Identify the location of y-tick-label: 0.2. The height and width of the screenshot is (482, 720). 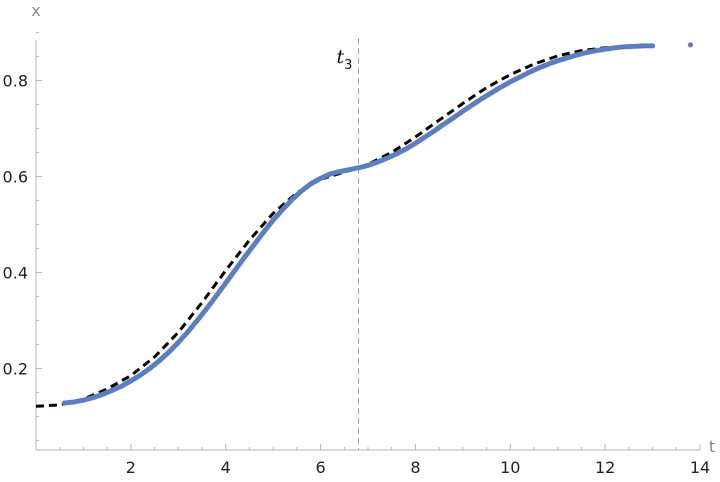
(15, 368).